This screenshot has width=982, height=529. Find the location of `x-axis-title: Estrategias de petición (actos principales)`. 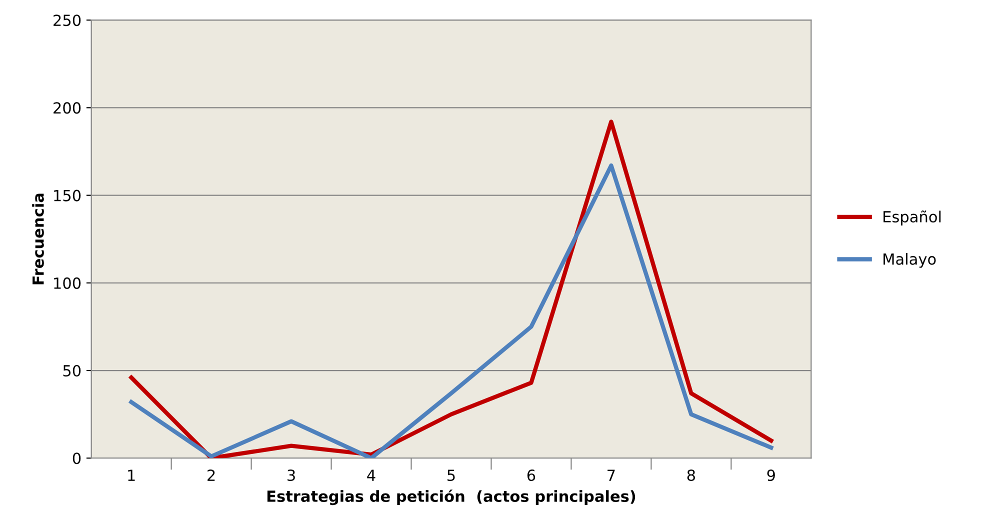

x-axis-title: Estrategias de petición (actos principales) is located at coordinates (451, 498).